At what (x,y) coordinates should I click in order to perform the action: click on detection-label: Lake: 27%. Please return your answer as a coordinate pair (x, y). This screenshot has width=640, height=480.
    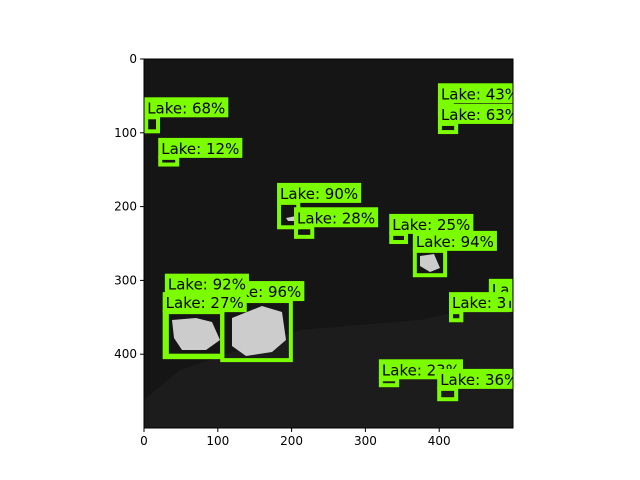
    Looking at the image, I should click on (205, 303).